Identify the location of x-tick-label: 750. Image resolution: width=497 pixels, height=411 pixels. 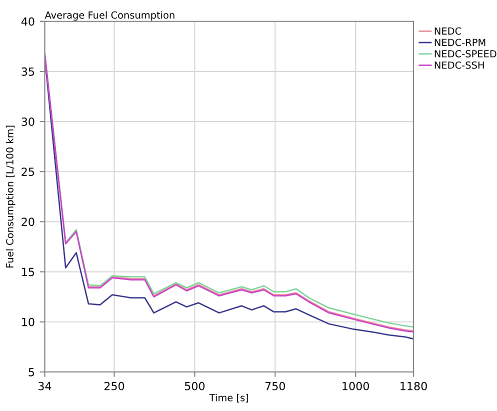
(275, 386).